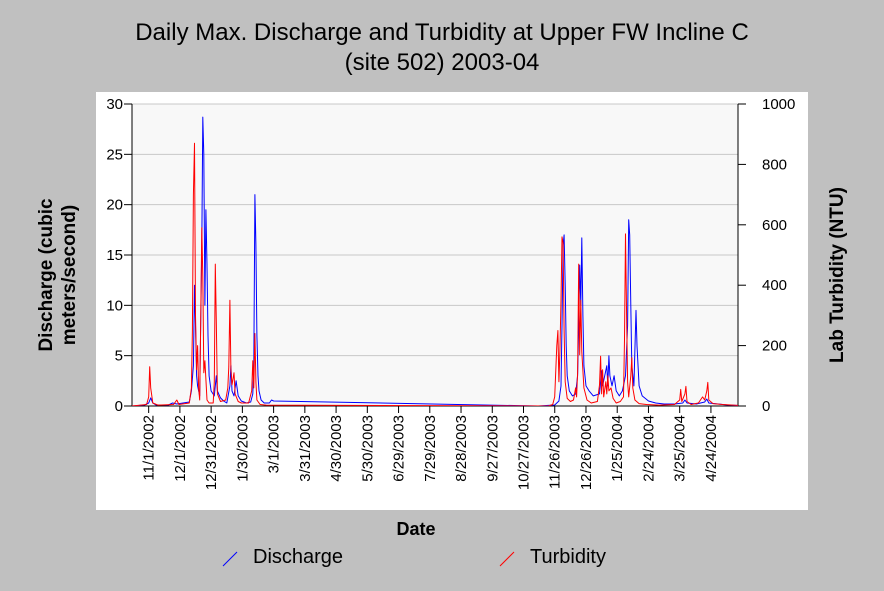 This screenshot has height=591, width=884. What do you see at coordinates (46, 275) in the screenshot?
I see `left-axis-title-line-1: Discharge (cubic` at bounding box center [46, 275].